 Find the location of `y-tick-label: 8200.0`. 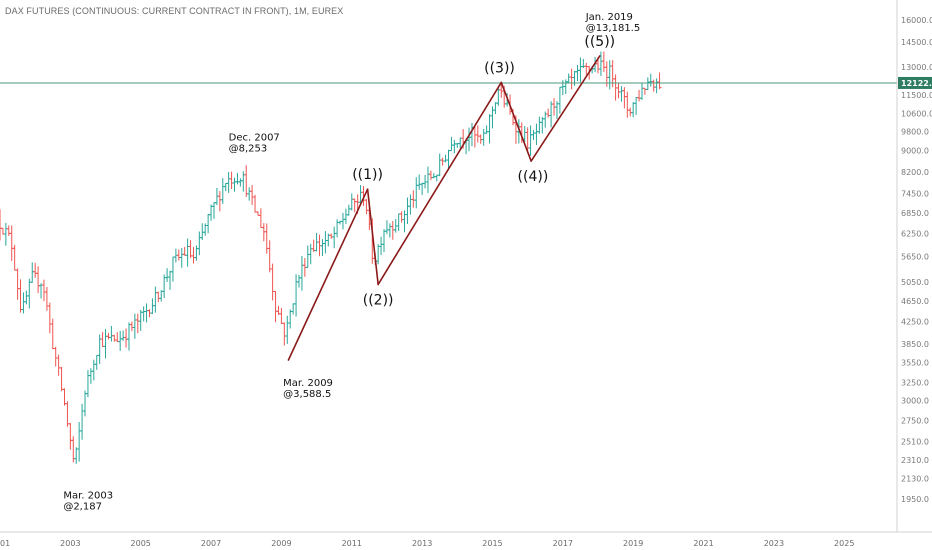

y-tick-label: 8200.0 is located at coordinates (915, 172).